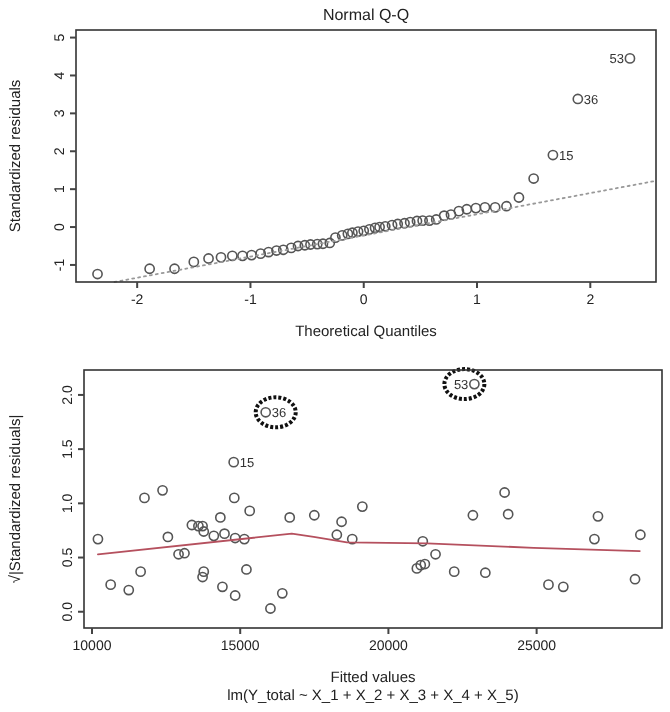  Describe the element at coordinates (366, 15) in the screenshot. I see `chart-title: Normal Q-Q` at that location.